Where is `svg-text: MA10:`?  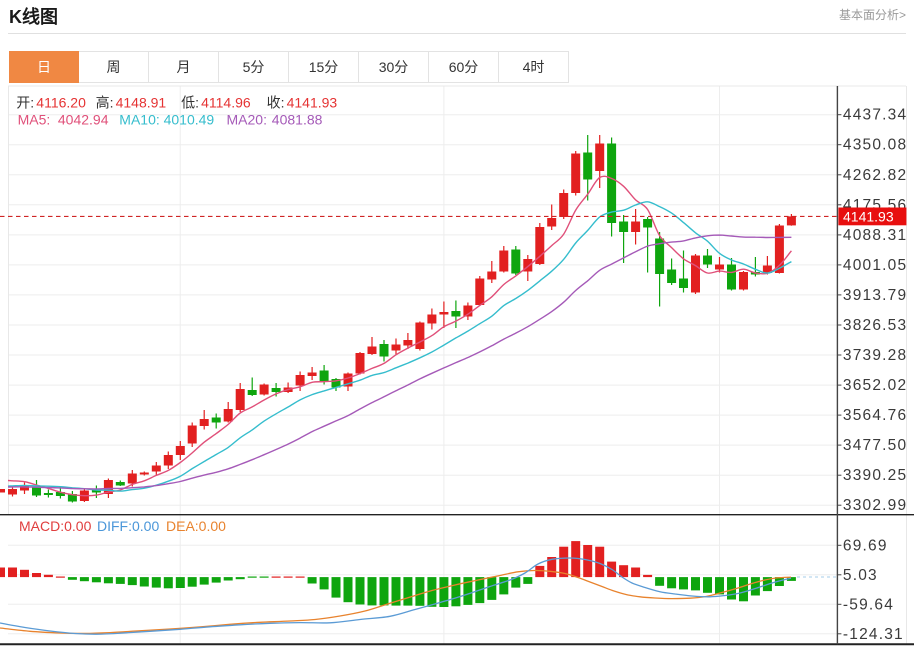
svg-text: MA10: is located at coordinates (139, 120).